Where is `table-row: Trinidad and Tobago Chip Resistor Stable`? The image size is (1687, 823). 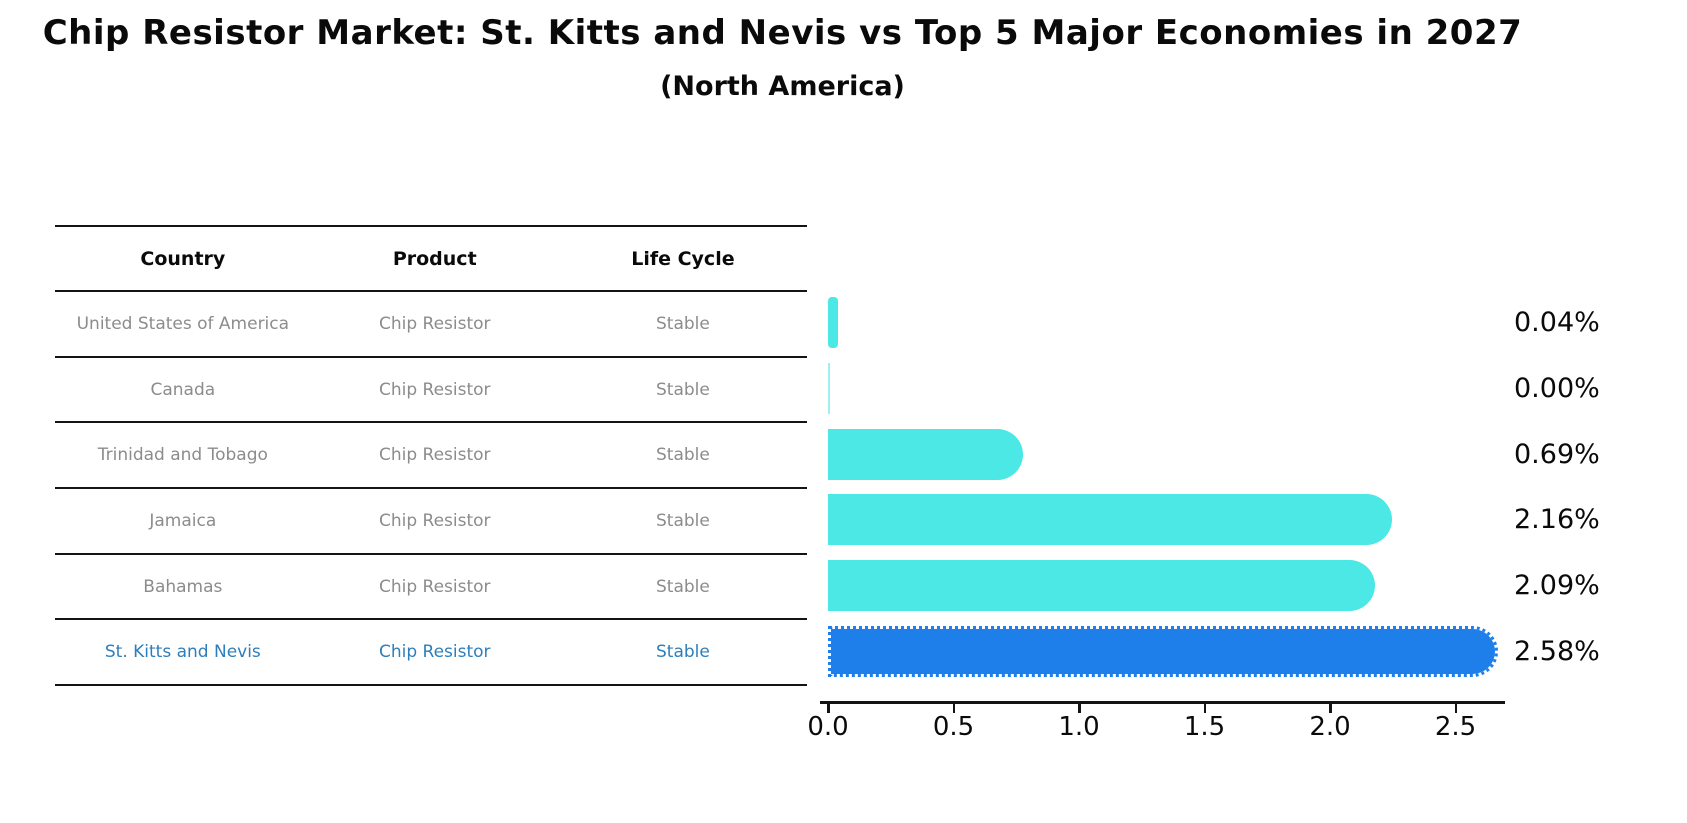
table-row: Trinidad and Tobago Chip Resistor Stable is located at coordinates (431, 456).